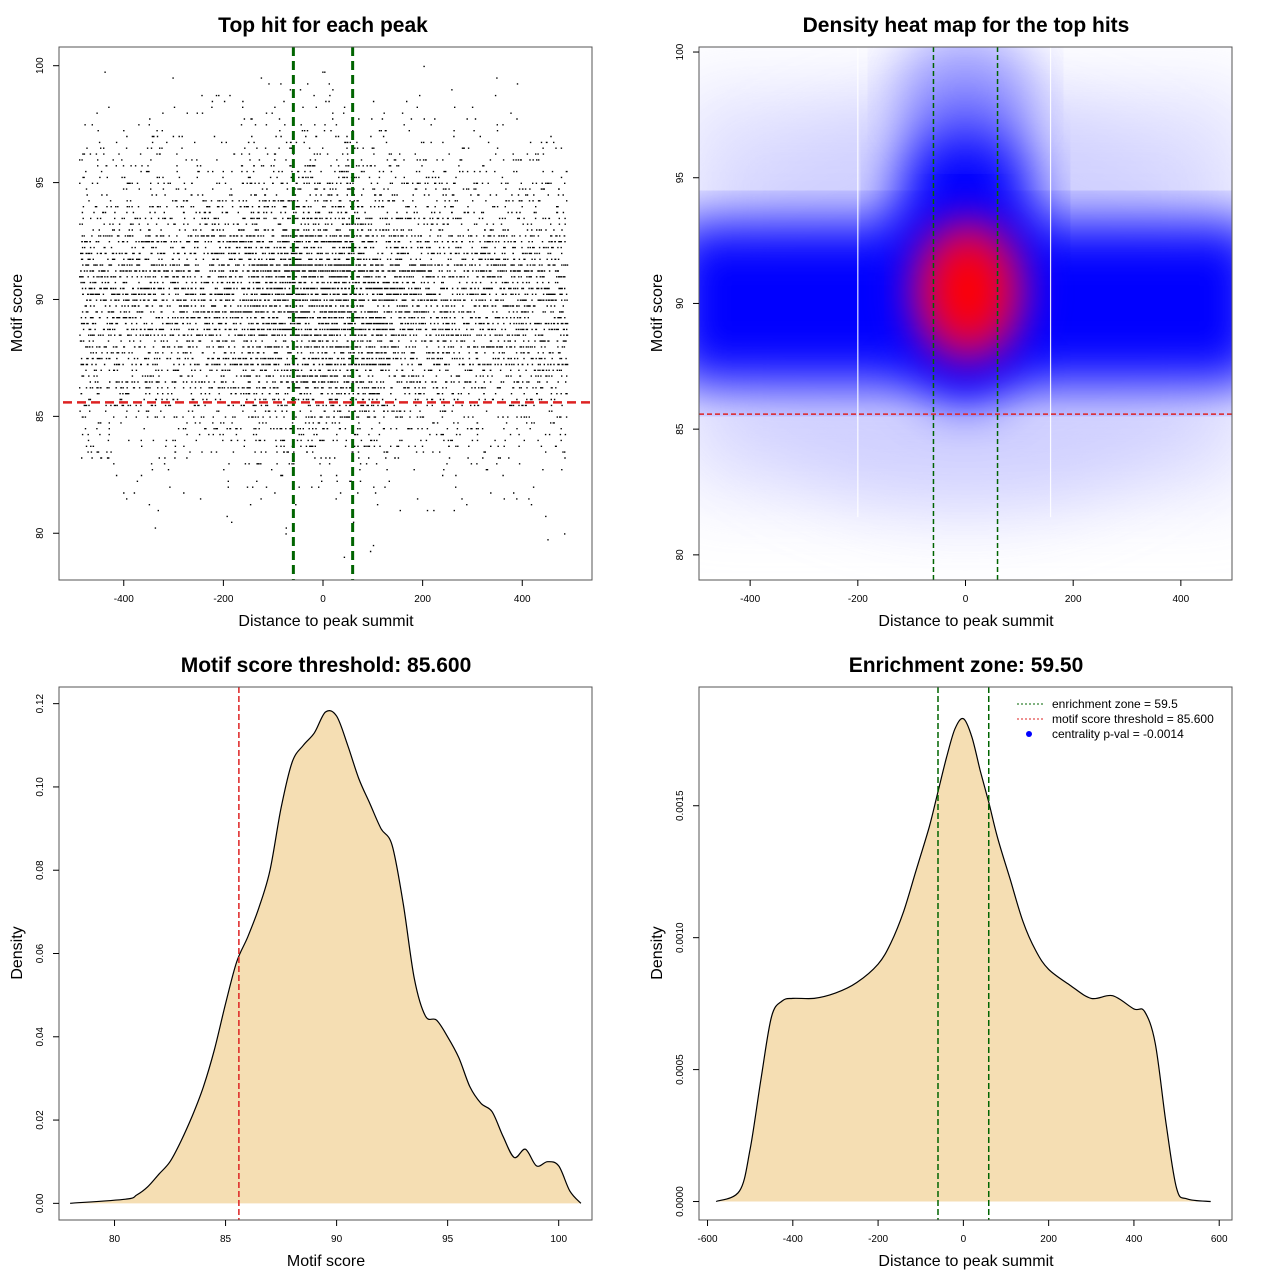 This screenshot has height=1280, width=1280. I want to click on distance-density-fill, so click(963, 960).